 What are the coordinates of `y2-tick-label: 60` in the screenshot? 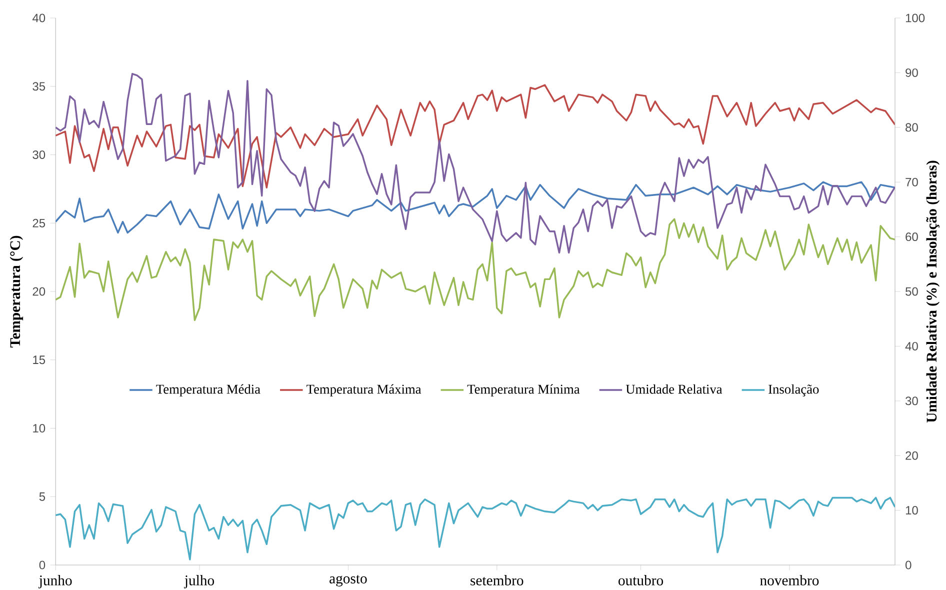 It's located at (912, 237).